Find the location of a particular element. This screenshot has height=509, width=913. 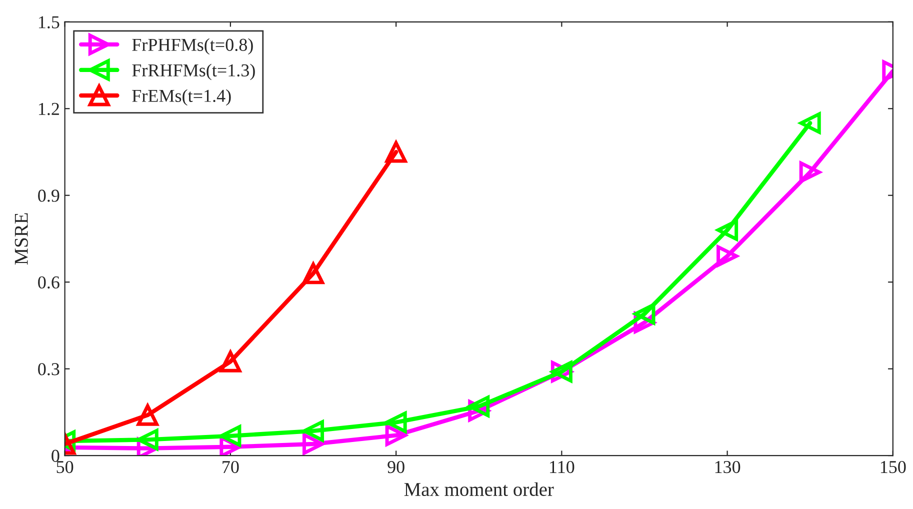

legend-label: FrRHFMs(t=1.3) is located at coordinates (193, 72).